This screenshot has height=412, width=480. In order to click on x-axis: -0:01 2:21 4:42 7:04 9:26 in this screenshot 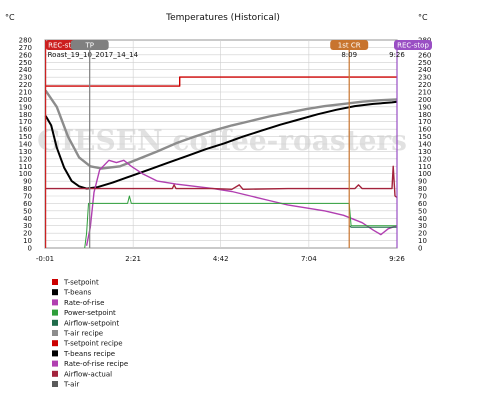, I will do `click(221, 259)`.